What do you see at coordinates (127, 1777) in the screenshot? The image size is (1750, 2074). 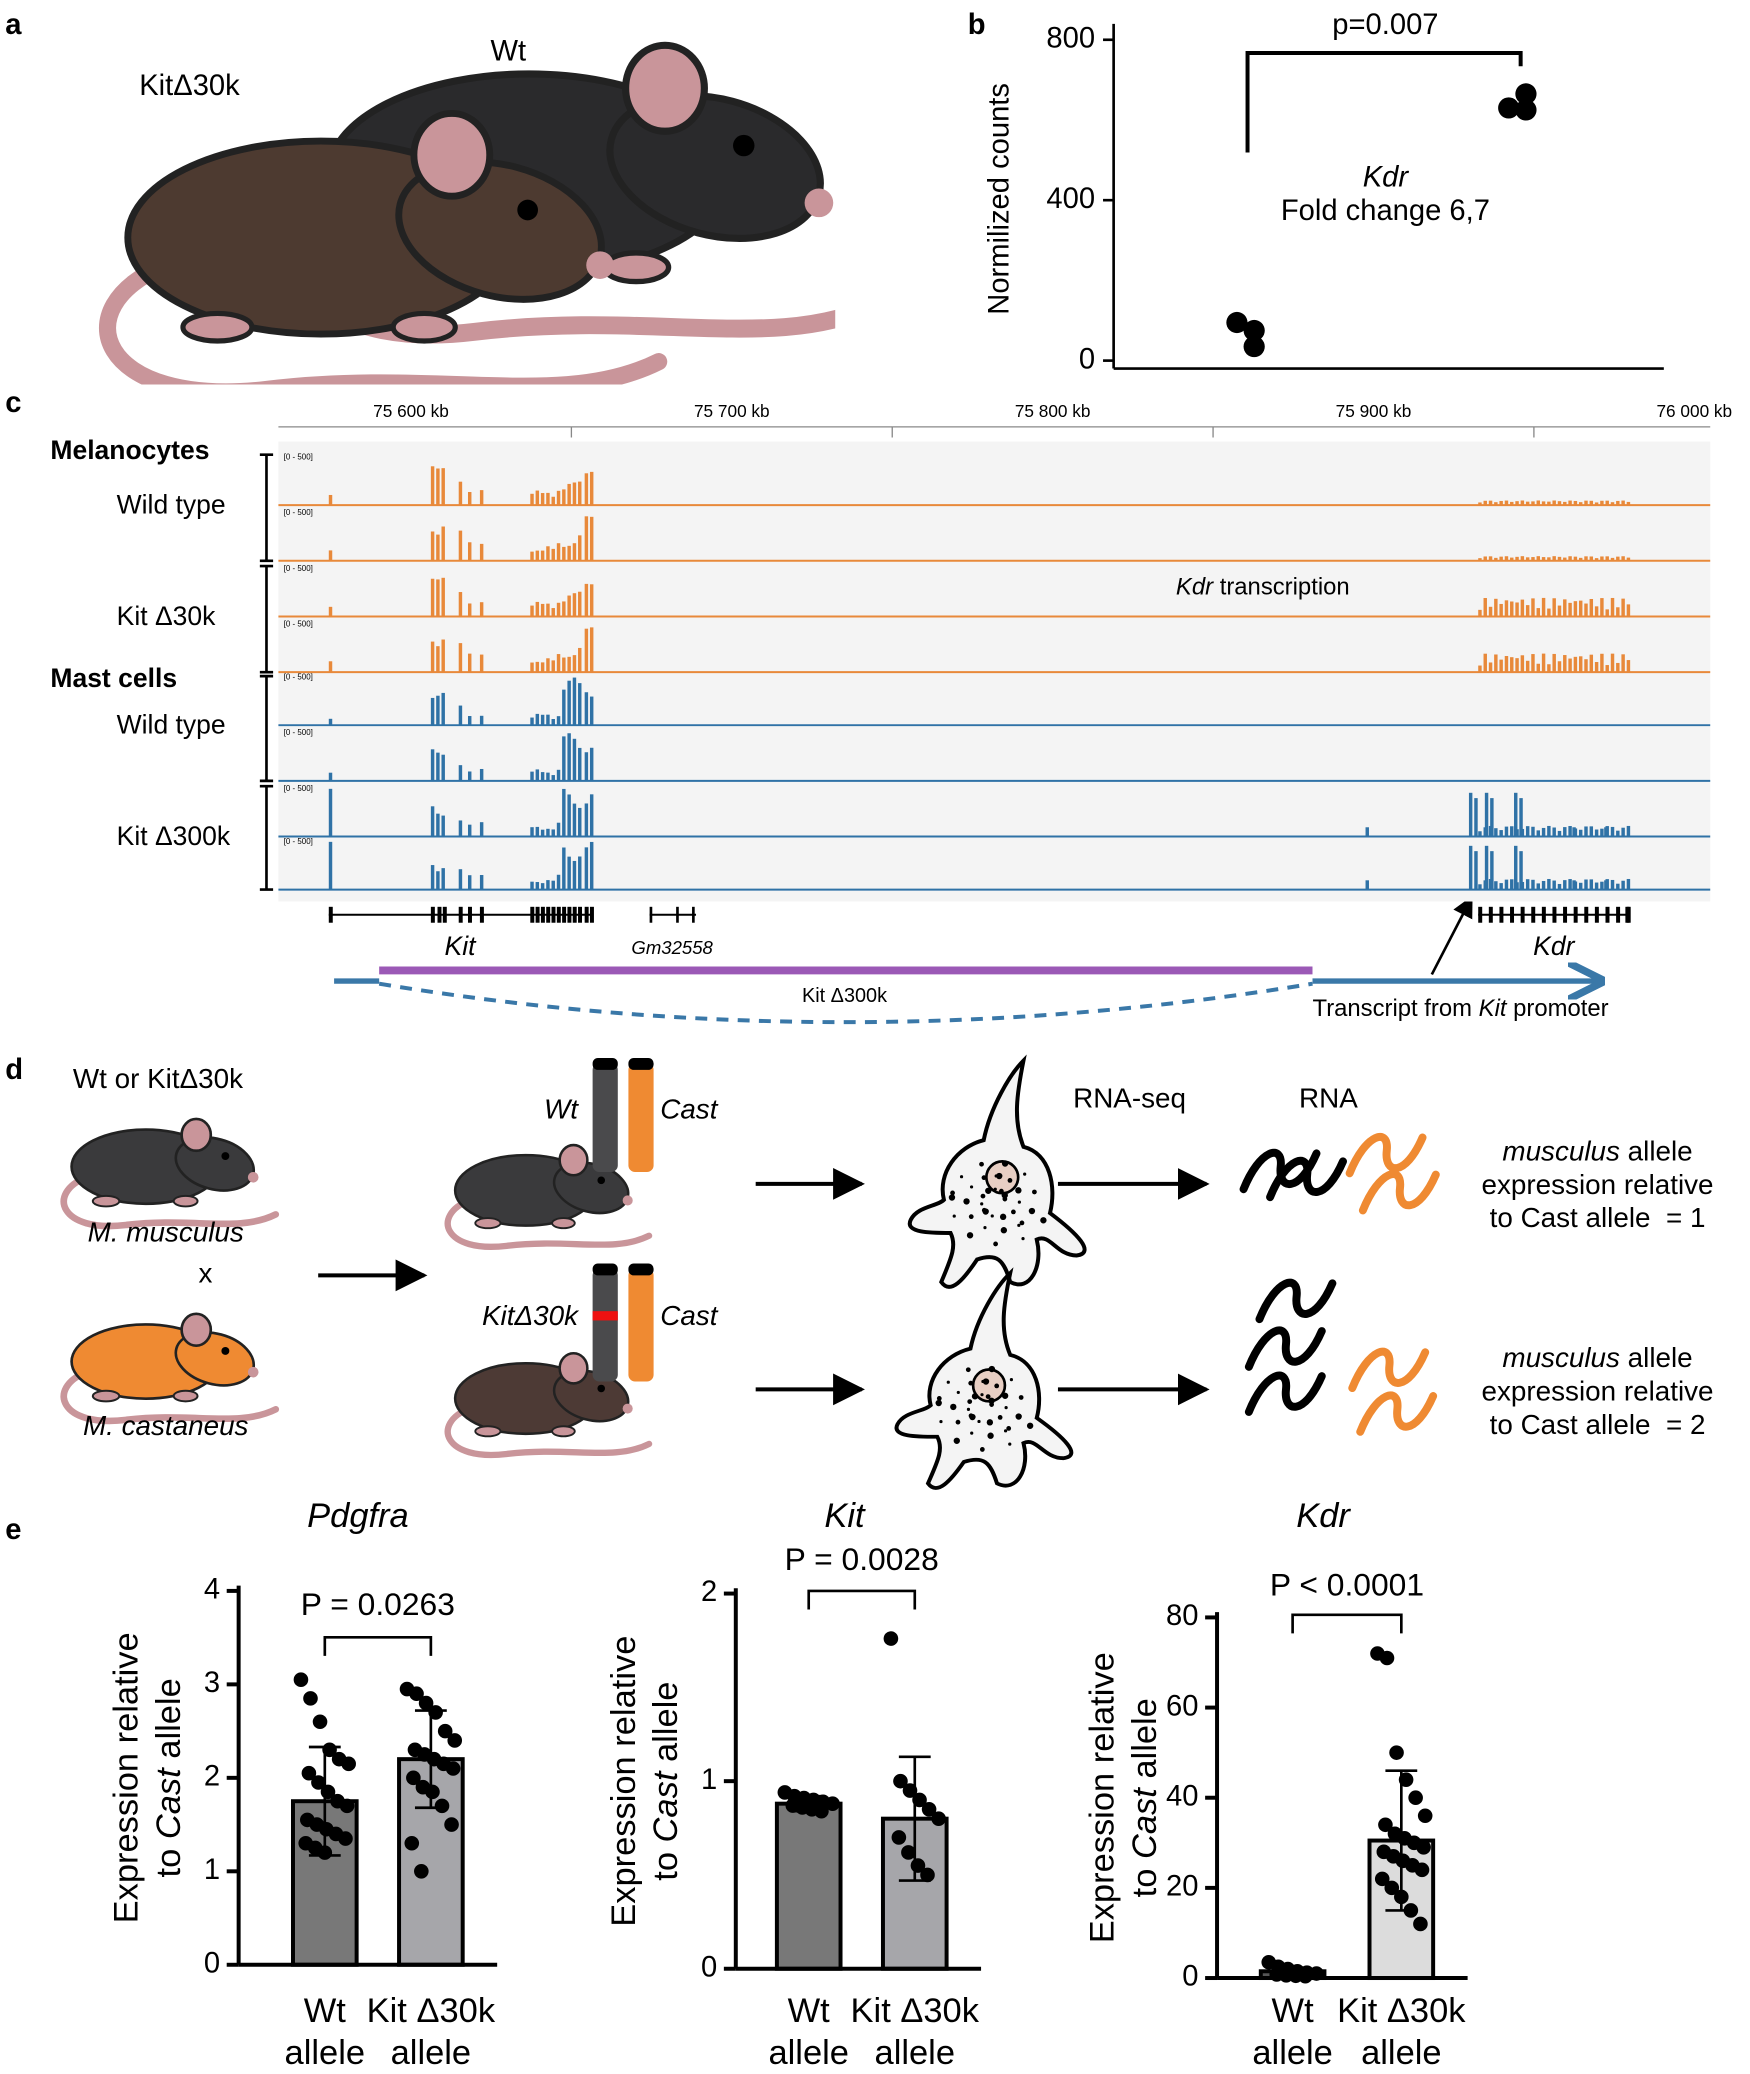 I see `y-axis-label: Expression relative` at bounding box center [127, 1777].